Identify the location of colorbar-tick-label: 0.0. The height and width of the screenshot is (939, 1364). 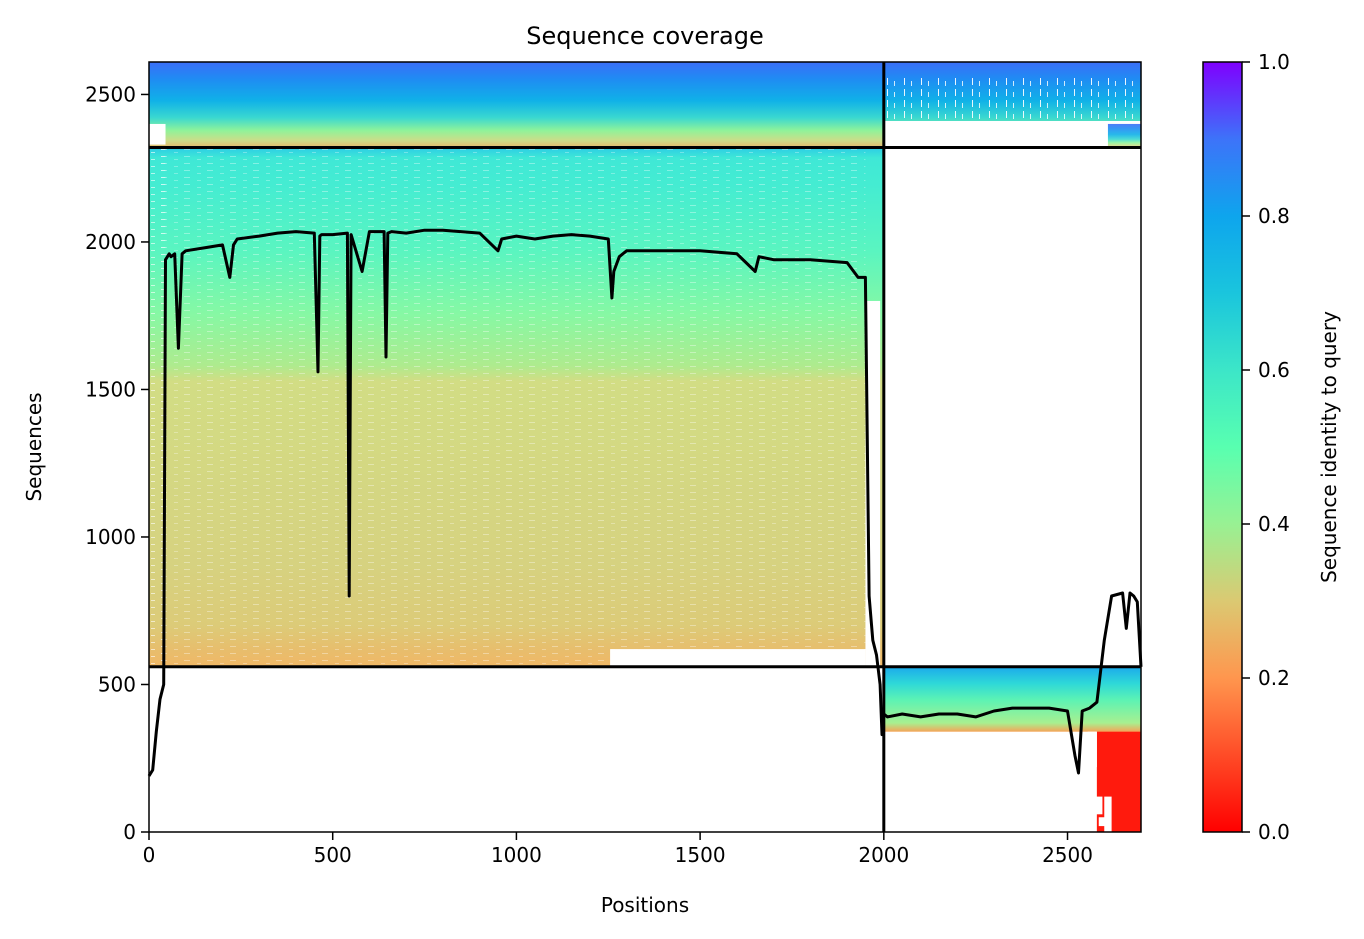
(1274, 832).